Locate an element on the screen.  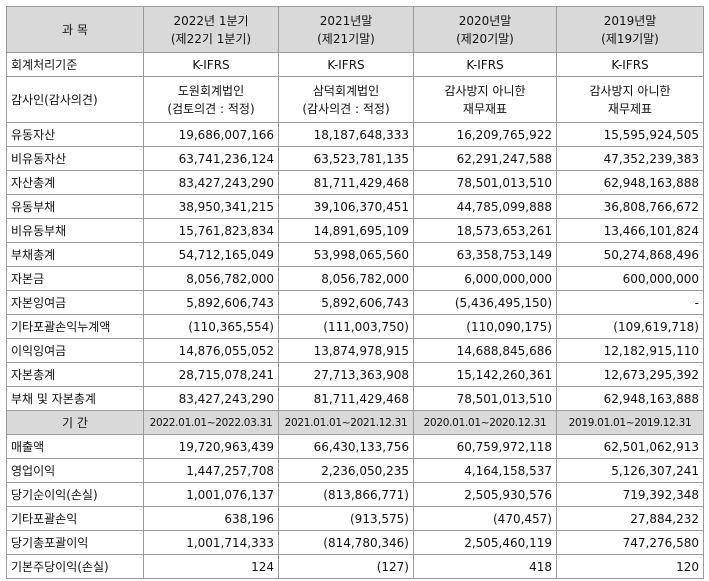
header-cell: 2021년말 (제21기말) is located at coordinates (346, 29).